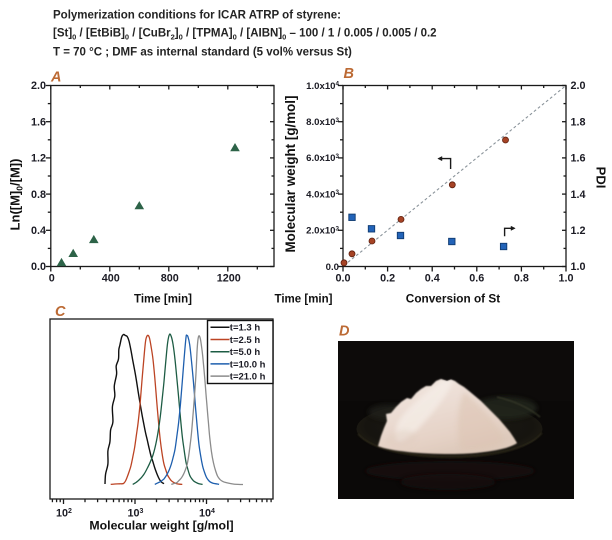 Image resolution: width=612 pixels, height=540 pixels. What do you see at coordinates (245, 328) in the screenshot?
I see `svg-text: t=1.3 h` at bounding box center [245, 328].